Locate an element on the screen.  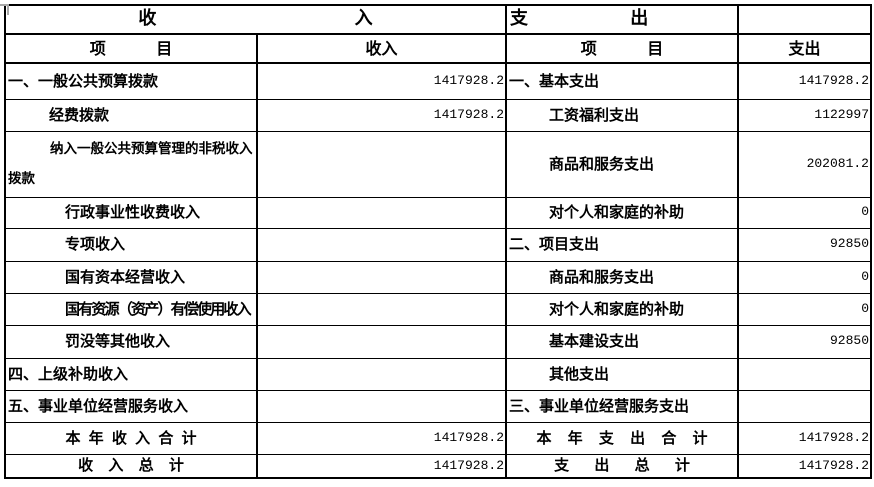
table-row: 五、事业单位经营服务收入 三、事业单位经营服务支出 is located at coordinates (438, 406).